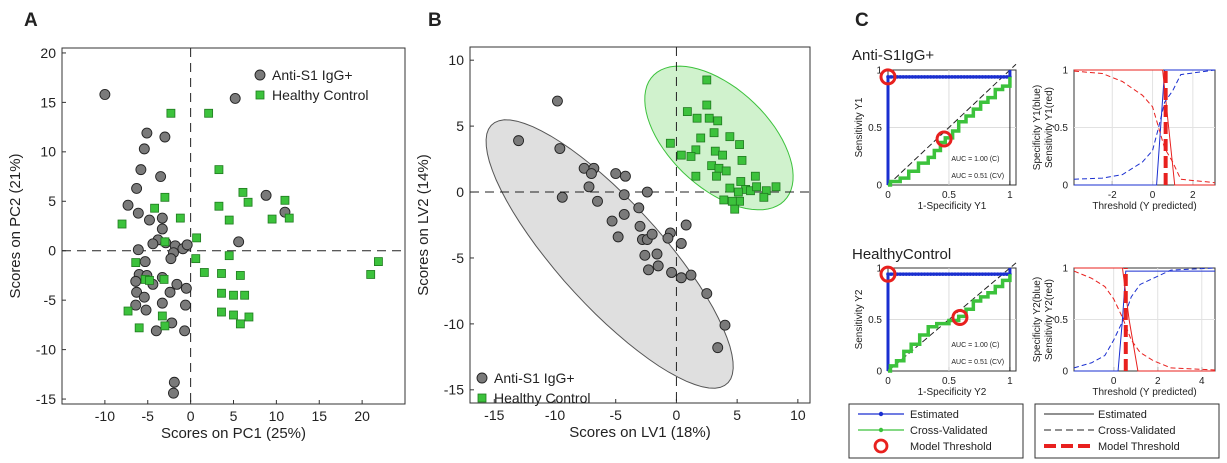 Image resolution: width=1227 pixels, height=463 pixels. What do you see at coordinates (1037, 127) in the screenshot?
I see `y-axis-label: Specificity Y1(blue)` at bounding box center [1037, 127].